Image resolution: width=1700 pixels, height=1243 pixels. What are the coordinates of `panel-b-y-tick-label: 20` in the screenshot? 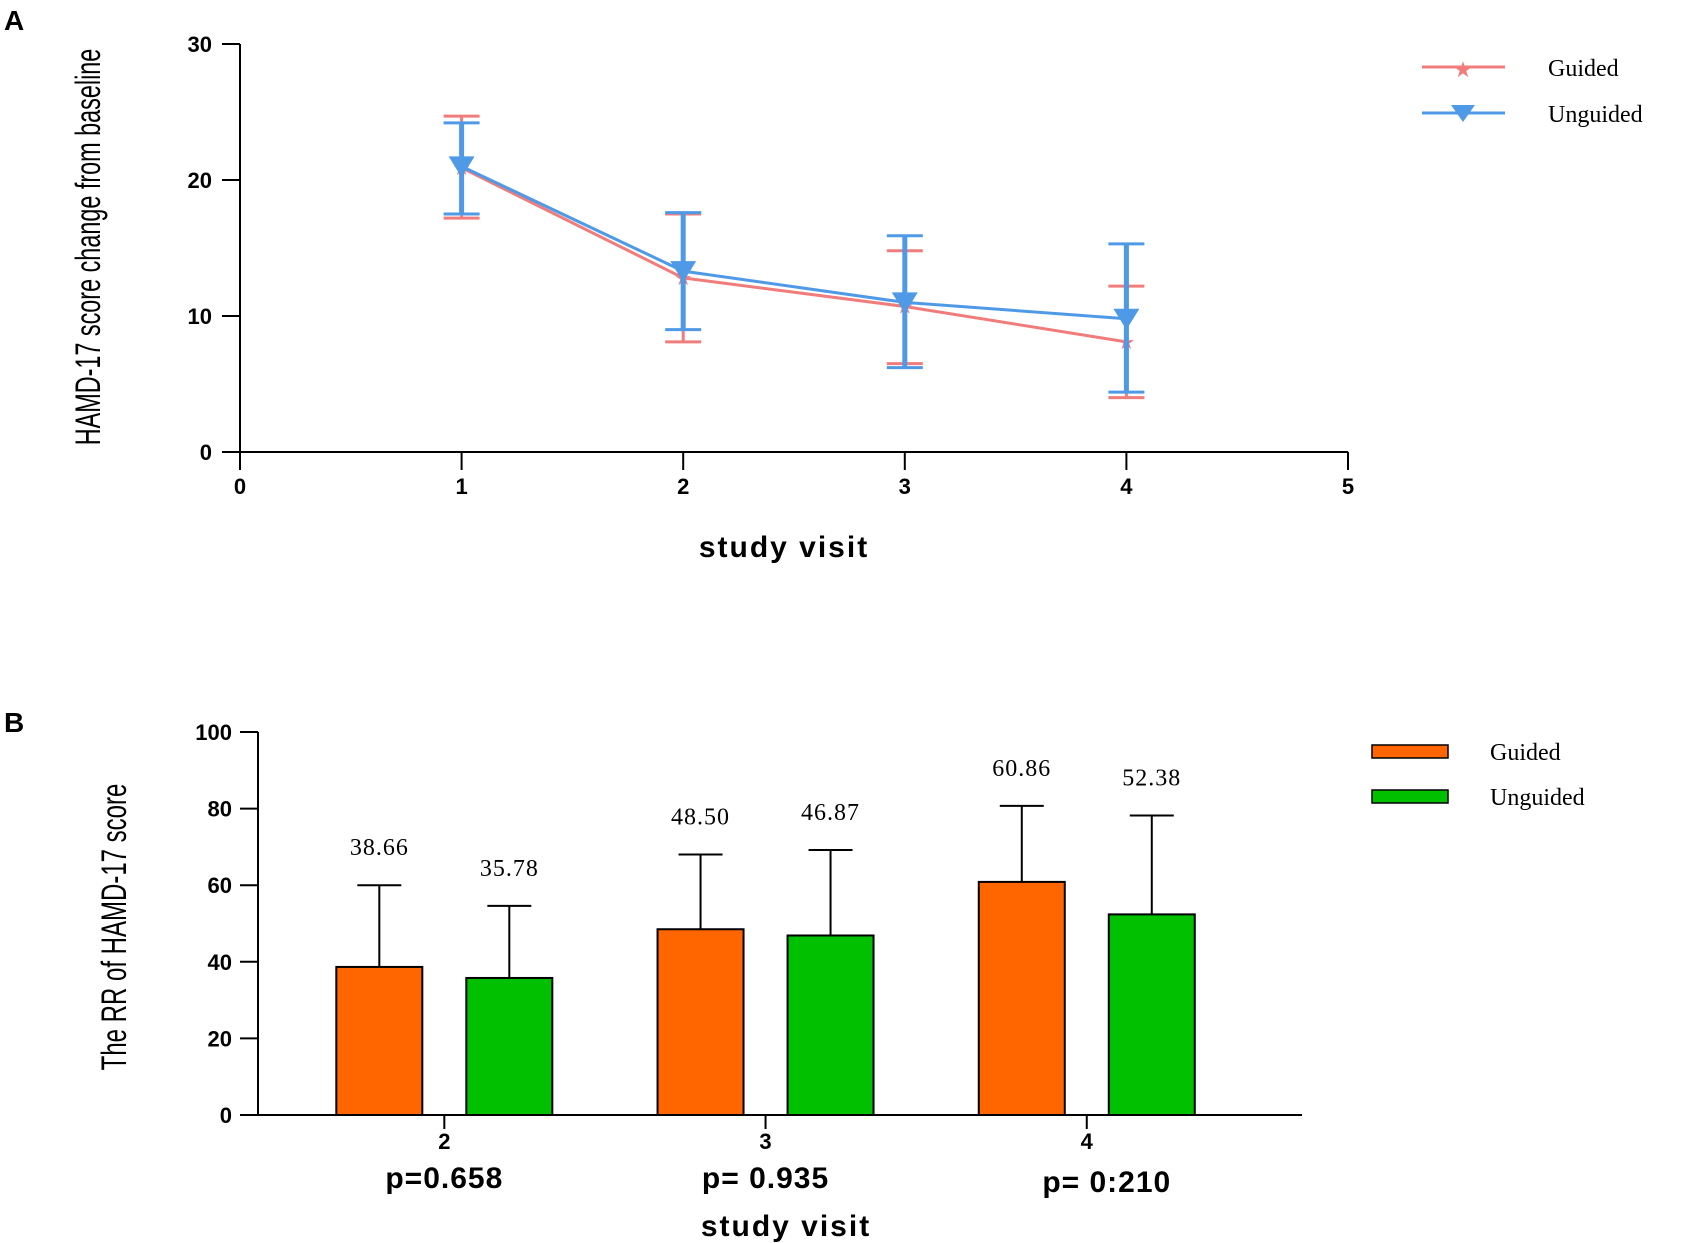 It's located at (220, 1038).